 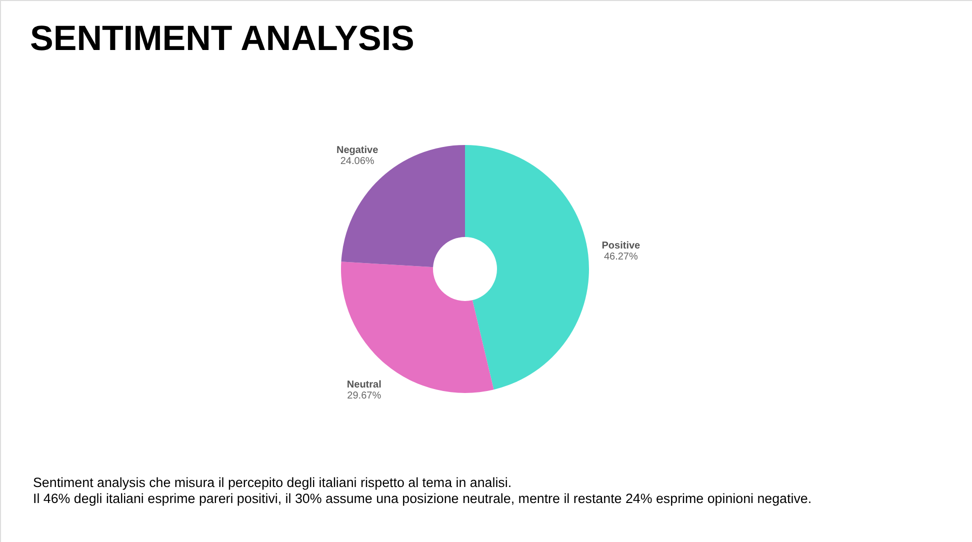 What do you see at coordinates (357, 161) in the screenshot?
I see `data-label: 24.06%` at bounding box center [357, 161].